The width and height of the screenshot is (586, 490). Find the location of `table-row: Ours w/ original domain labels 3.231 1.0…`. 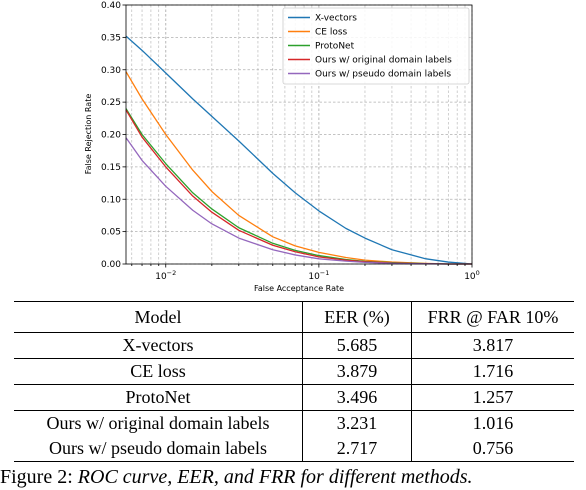

table-row: Ours w/ original domain labels 3.231 1.0… is located at coordinates (294, 423).